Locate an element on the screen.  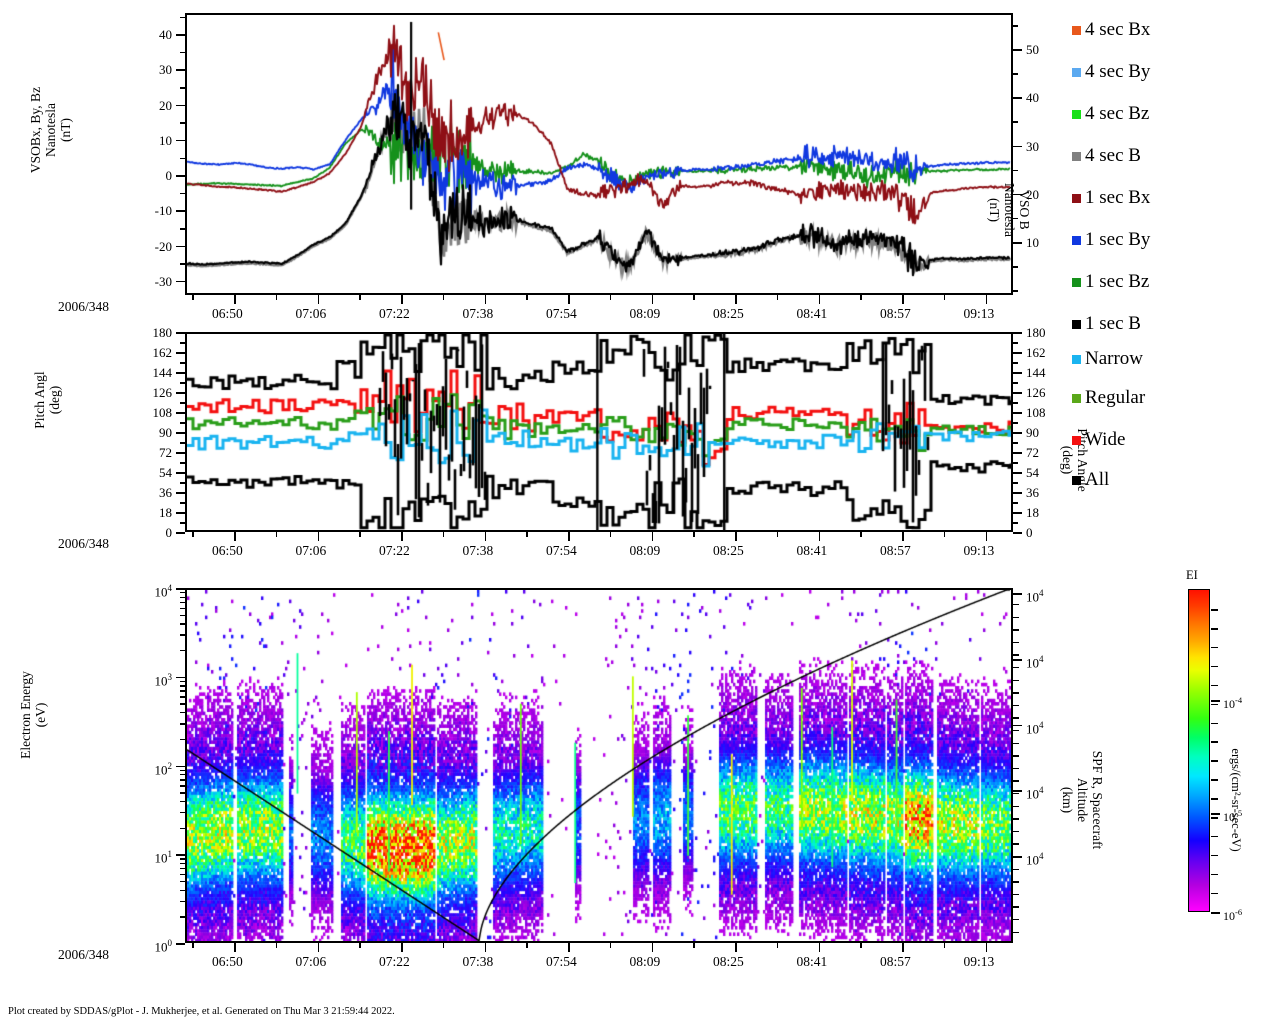
y-tick-label: 20 is located at coordinates (1032, 194).